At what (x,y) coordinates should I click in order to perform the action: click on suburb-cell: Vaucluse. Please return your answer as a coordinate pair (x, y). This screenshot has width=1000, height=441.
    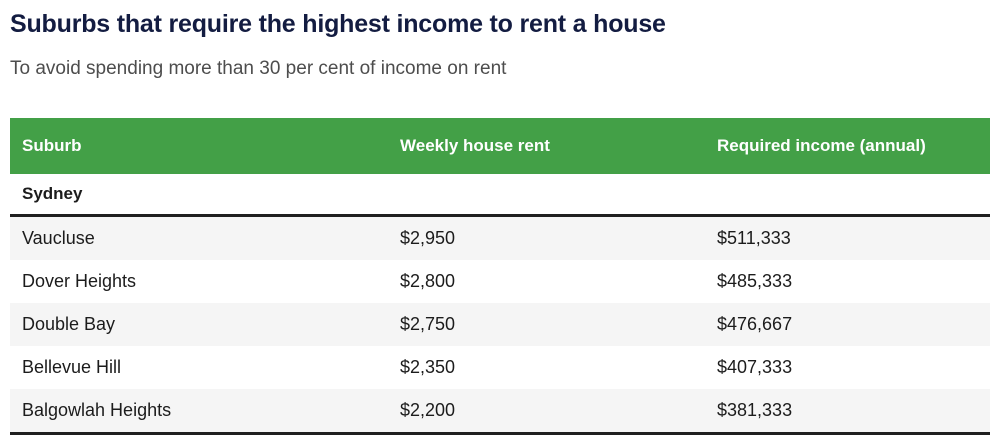
    Looking at the image, I should click on (58, 238).